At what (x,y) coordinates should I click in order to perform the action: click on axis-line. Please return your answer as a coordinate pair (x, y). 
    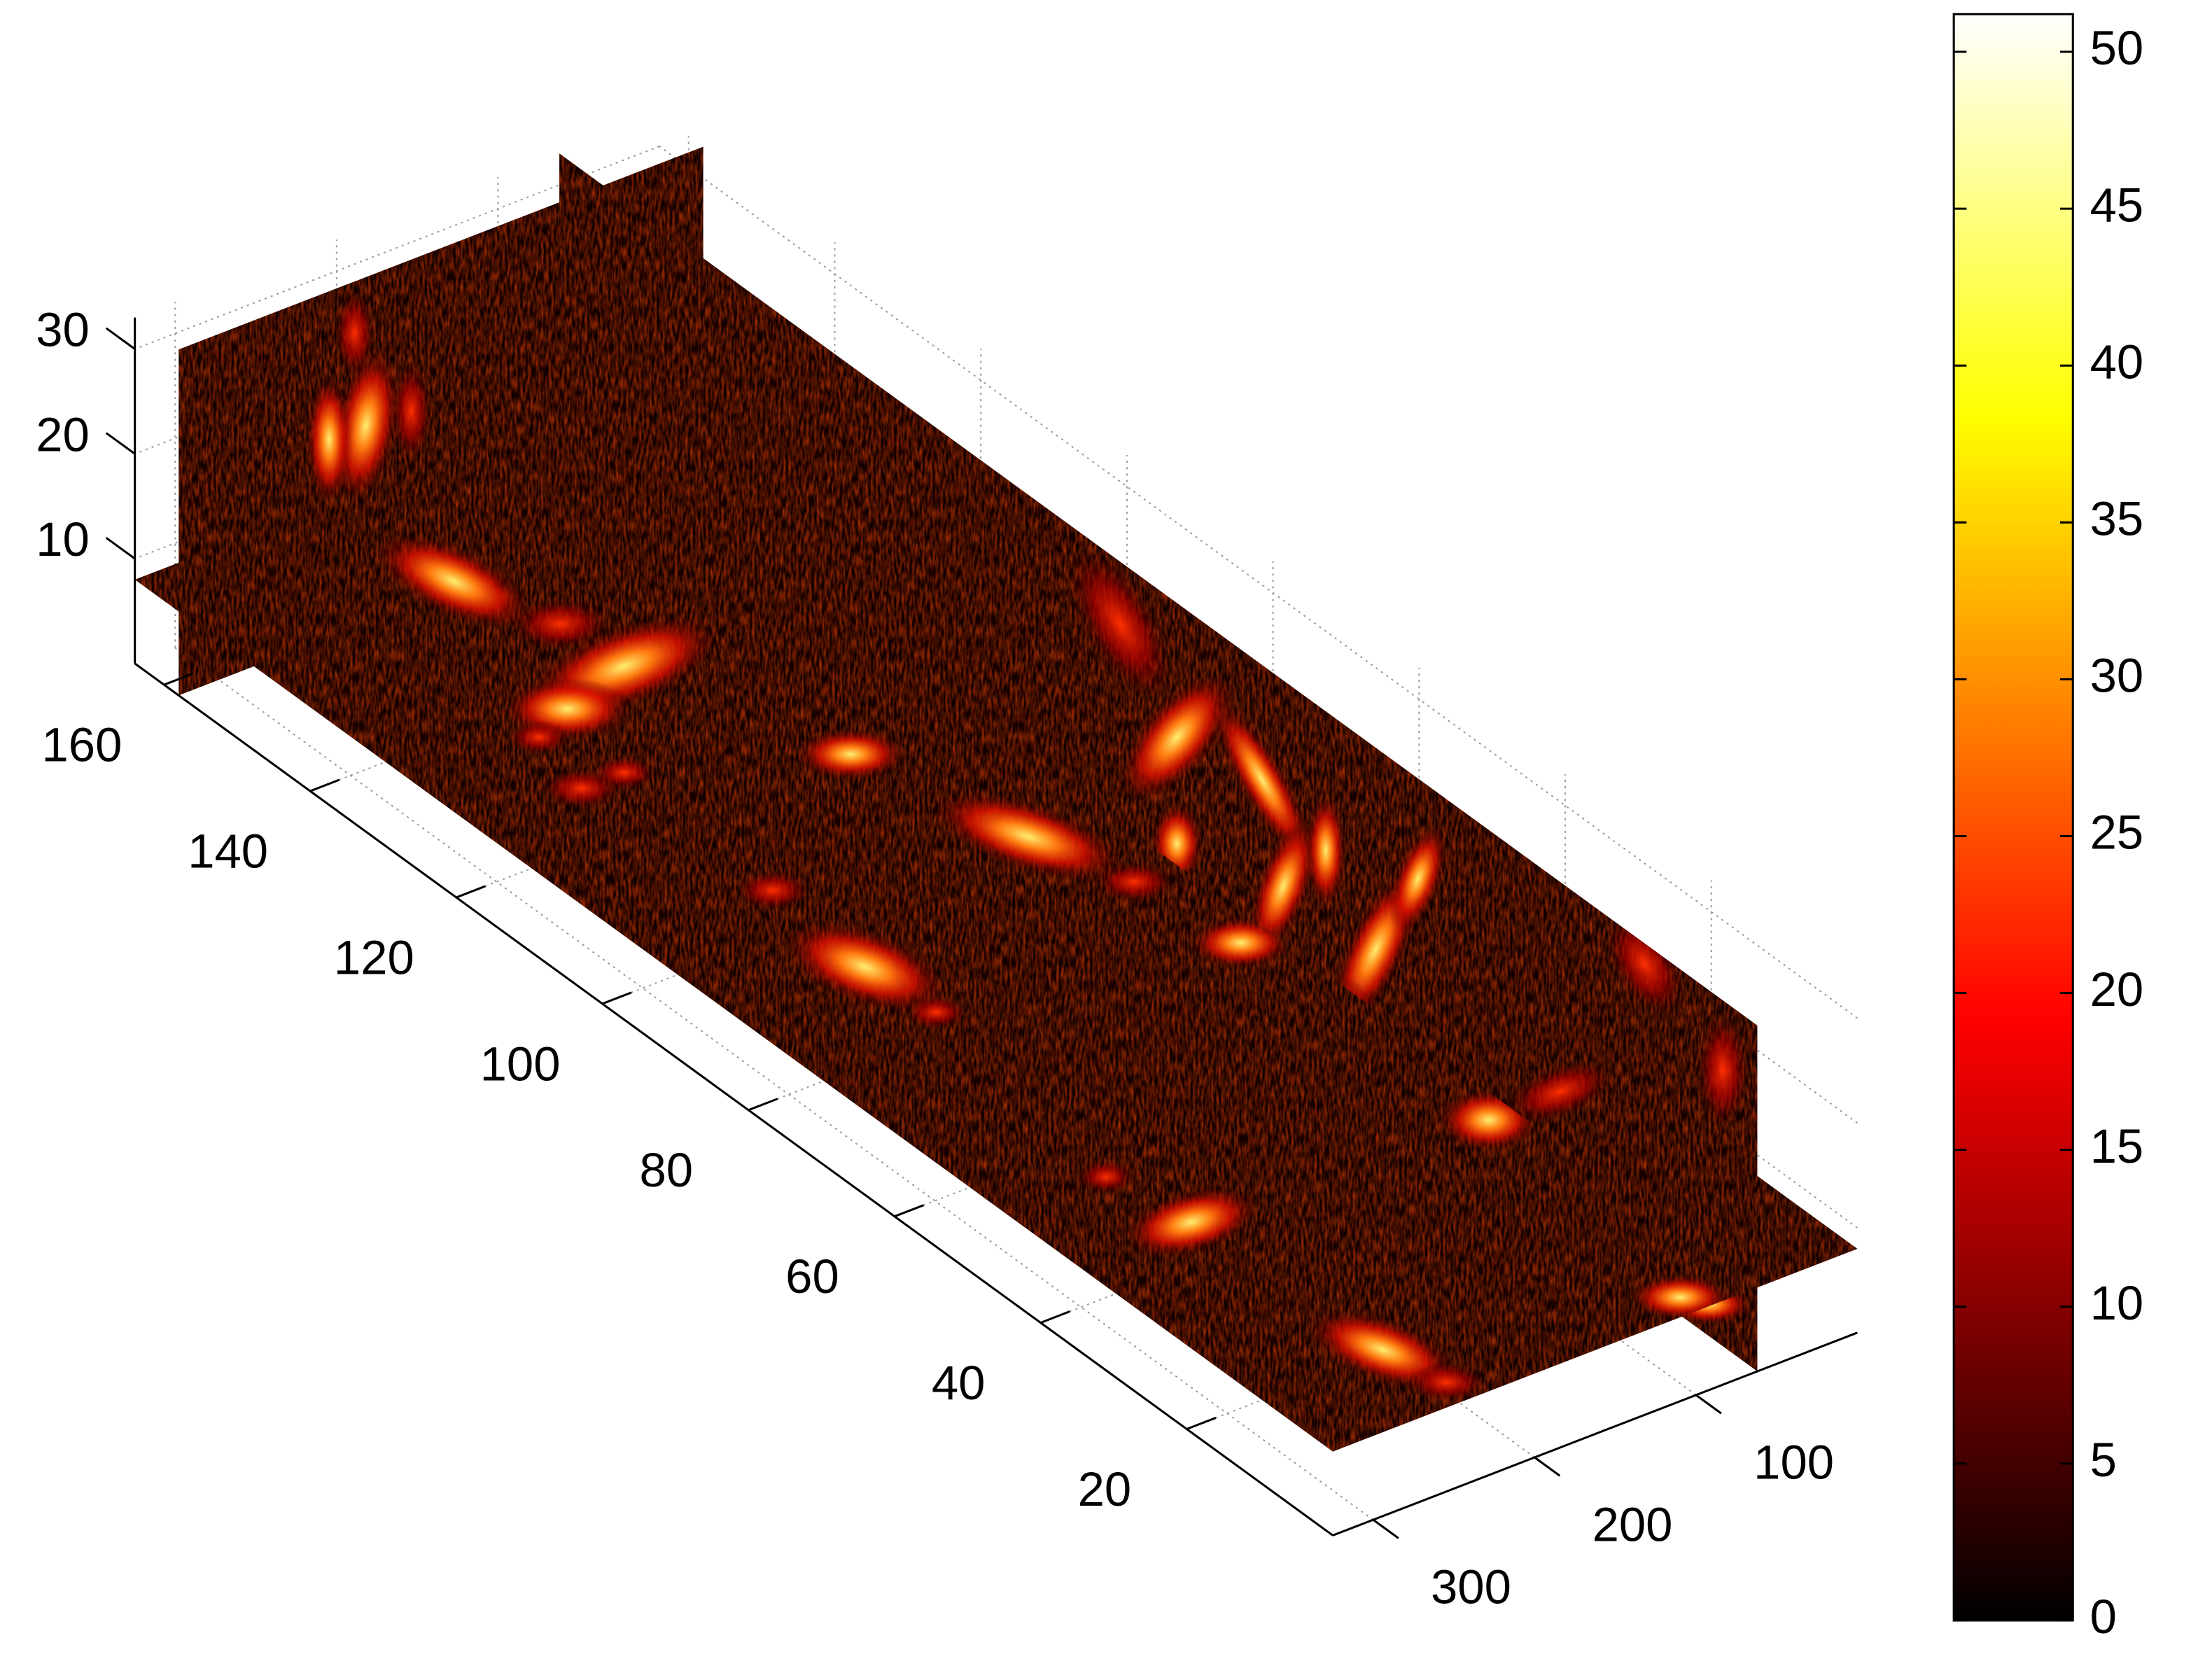
    Looking at the image, I should click on (1595, 1433).